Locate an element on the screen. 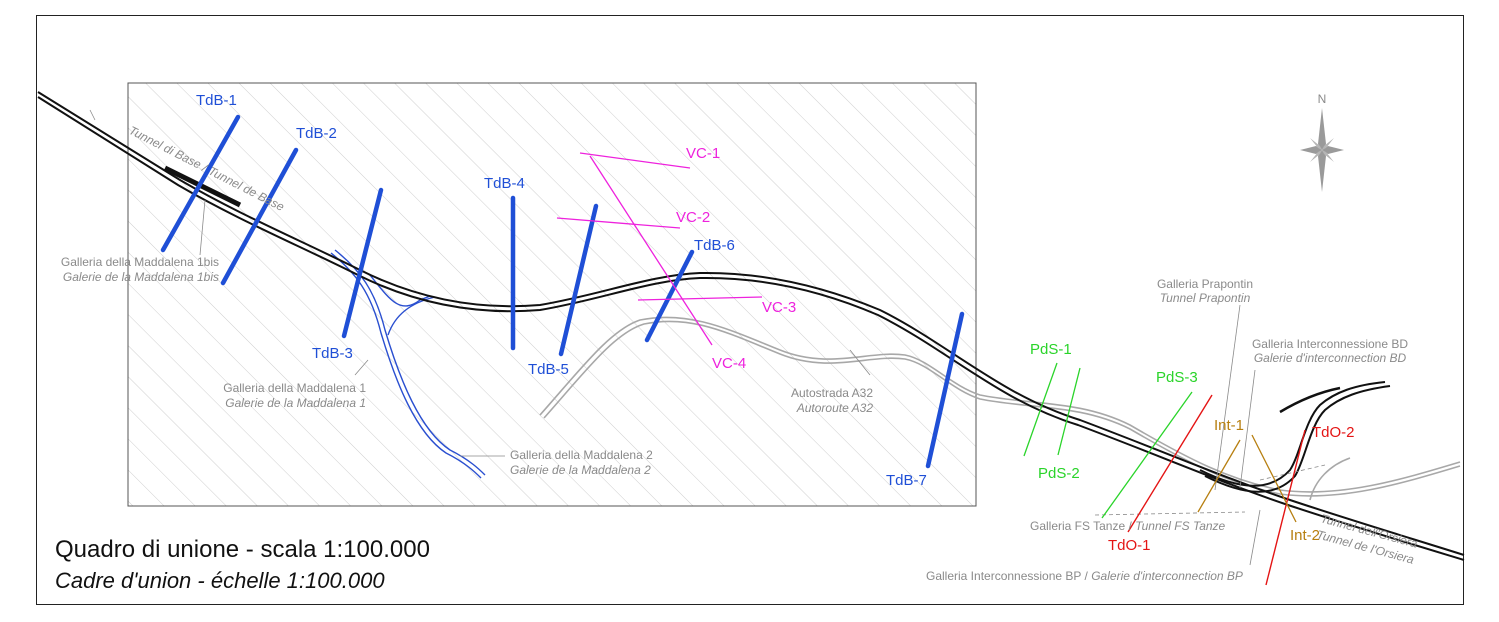 This screenshot has width=1499, height=622. label-tdb-6: TdB-6 is located at coordinates (714, 245).